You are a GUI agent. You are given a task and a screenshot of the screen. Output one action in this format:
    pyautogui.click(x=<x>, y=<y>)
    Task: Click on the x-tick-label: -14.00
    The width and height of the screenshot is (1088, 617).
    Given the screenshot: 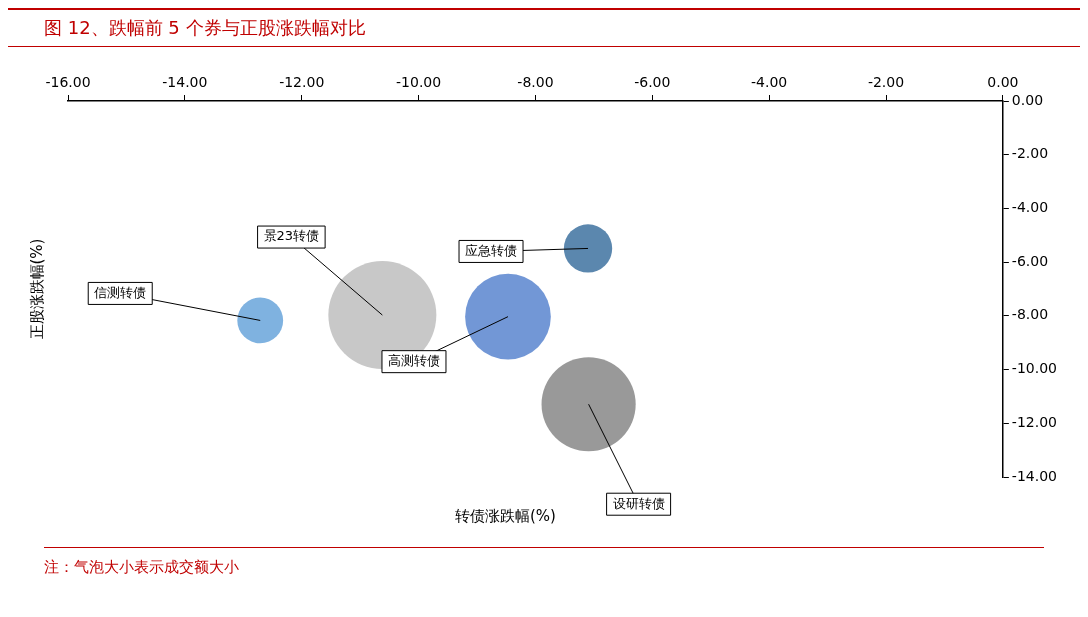 What is the action you would take?
    pyautogui.click(x=185, y=82)
    